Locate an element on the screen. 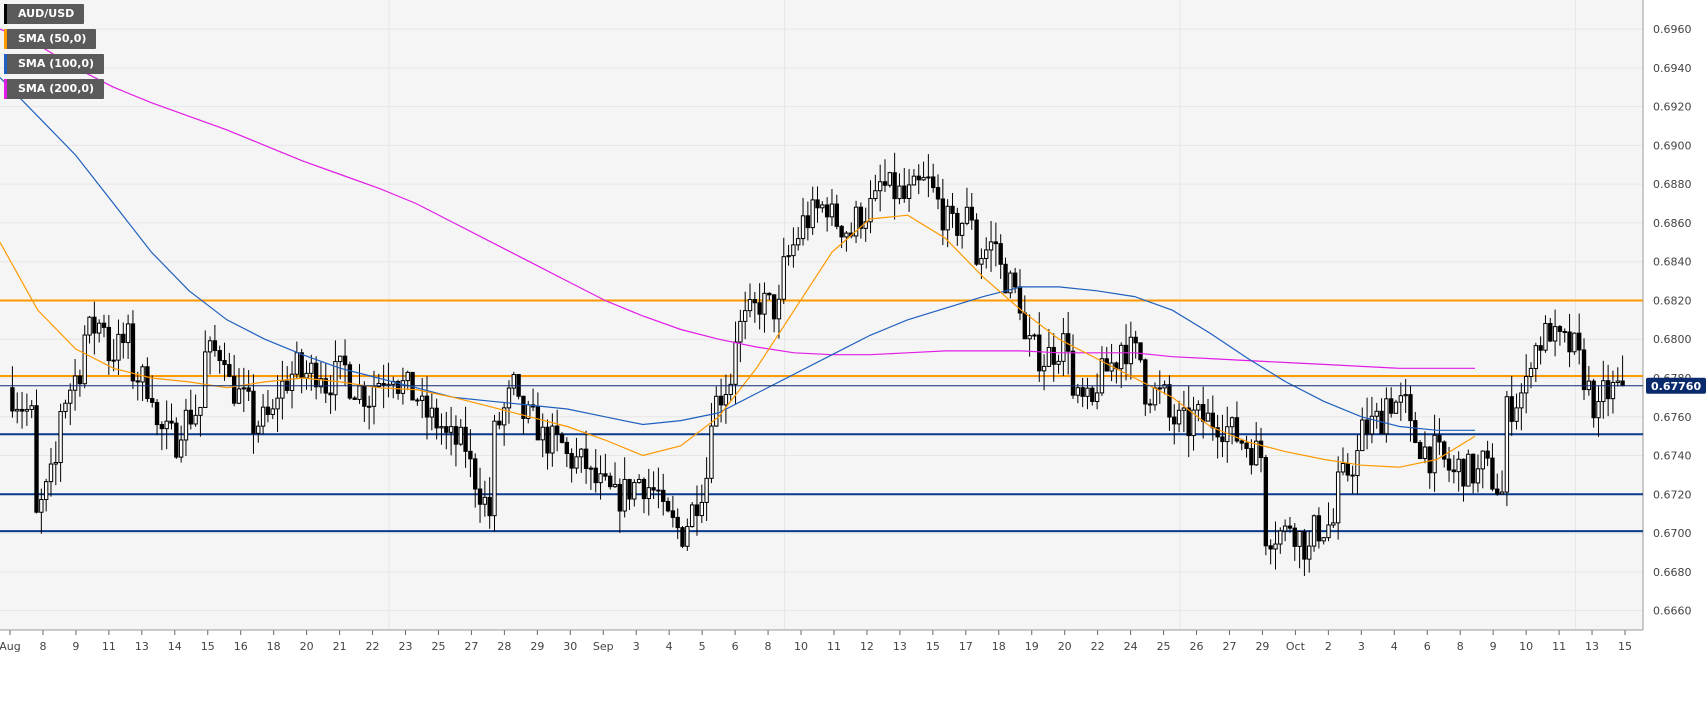  x-tick-label: 4 is located at coordinates (1394, 646).